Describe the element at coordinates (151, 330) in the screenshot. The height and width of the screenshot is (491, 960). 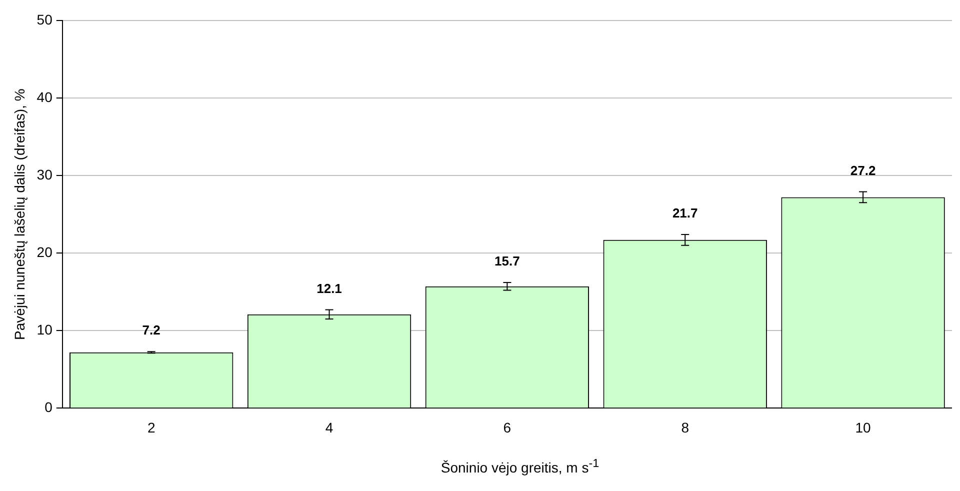
I see `data-label: 7.2` at that location.